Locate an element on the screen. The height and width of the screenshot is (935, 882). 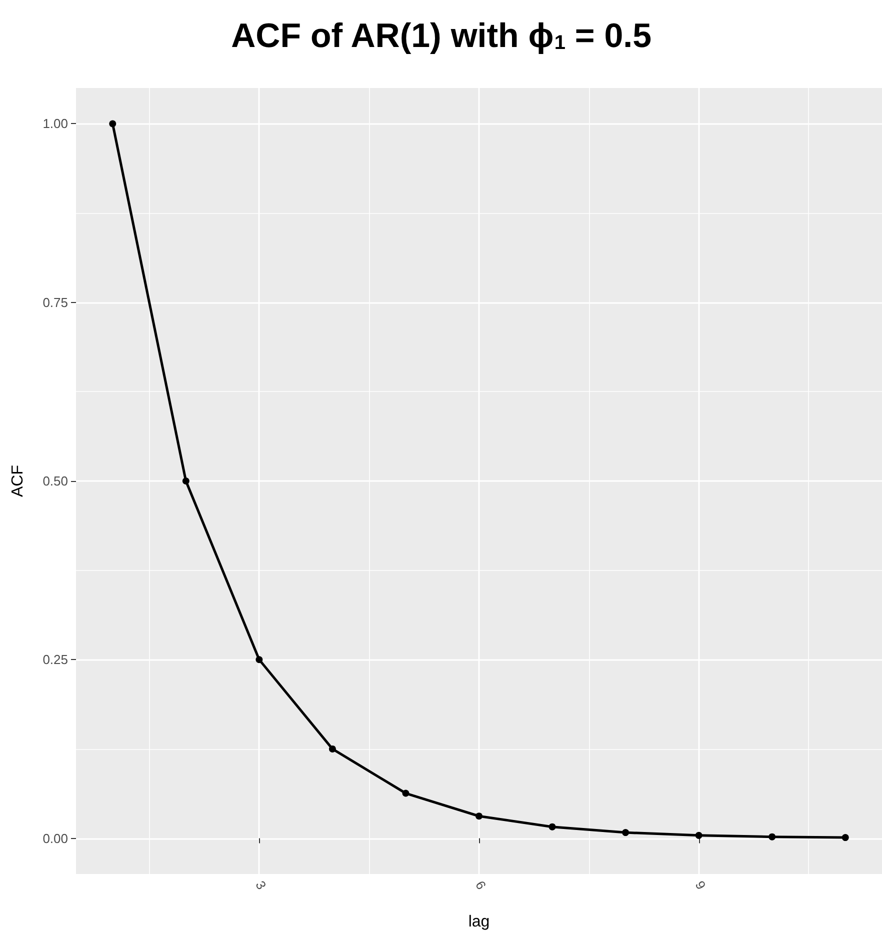
y-tick-label: 0.25 is located at coordinates (55, 660).